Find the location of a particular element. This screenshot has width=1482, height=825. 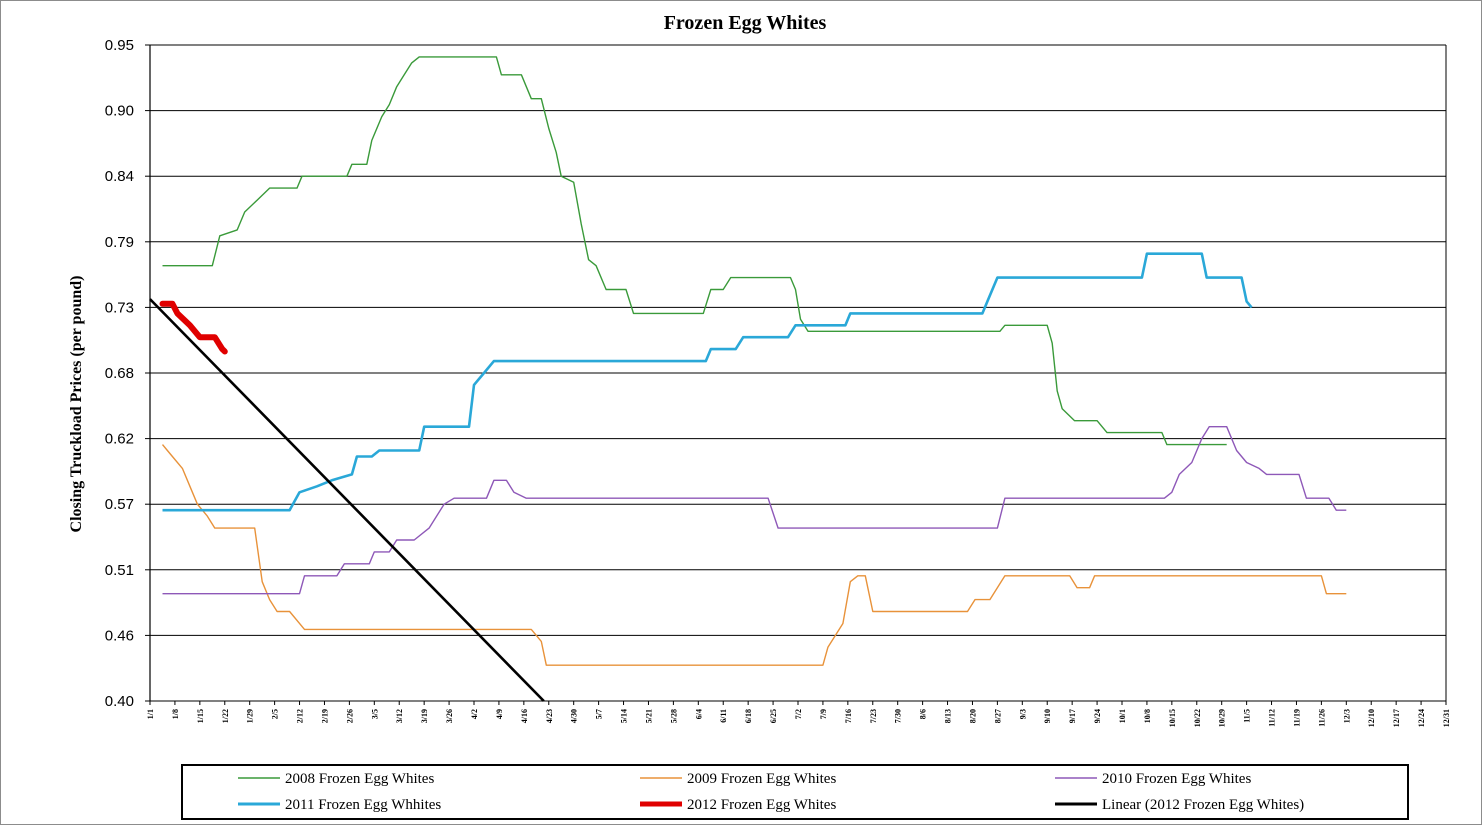

x-tick-label: 1/29 is located at coordinates (250, 716).